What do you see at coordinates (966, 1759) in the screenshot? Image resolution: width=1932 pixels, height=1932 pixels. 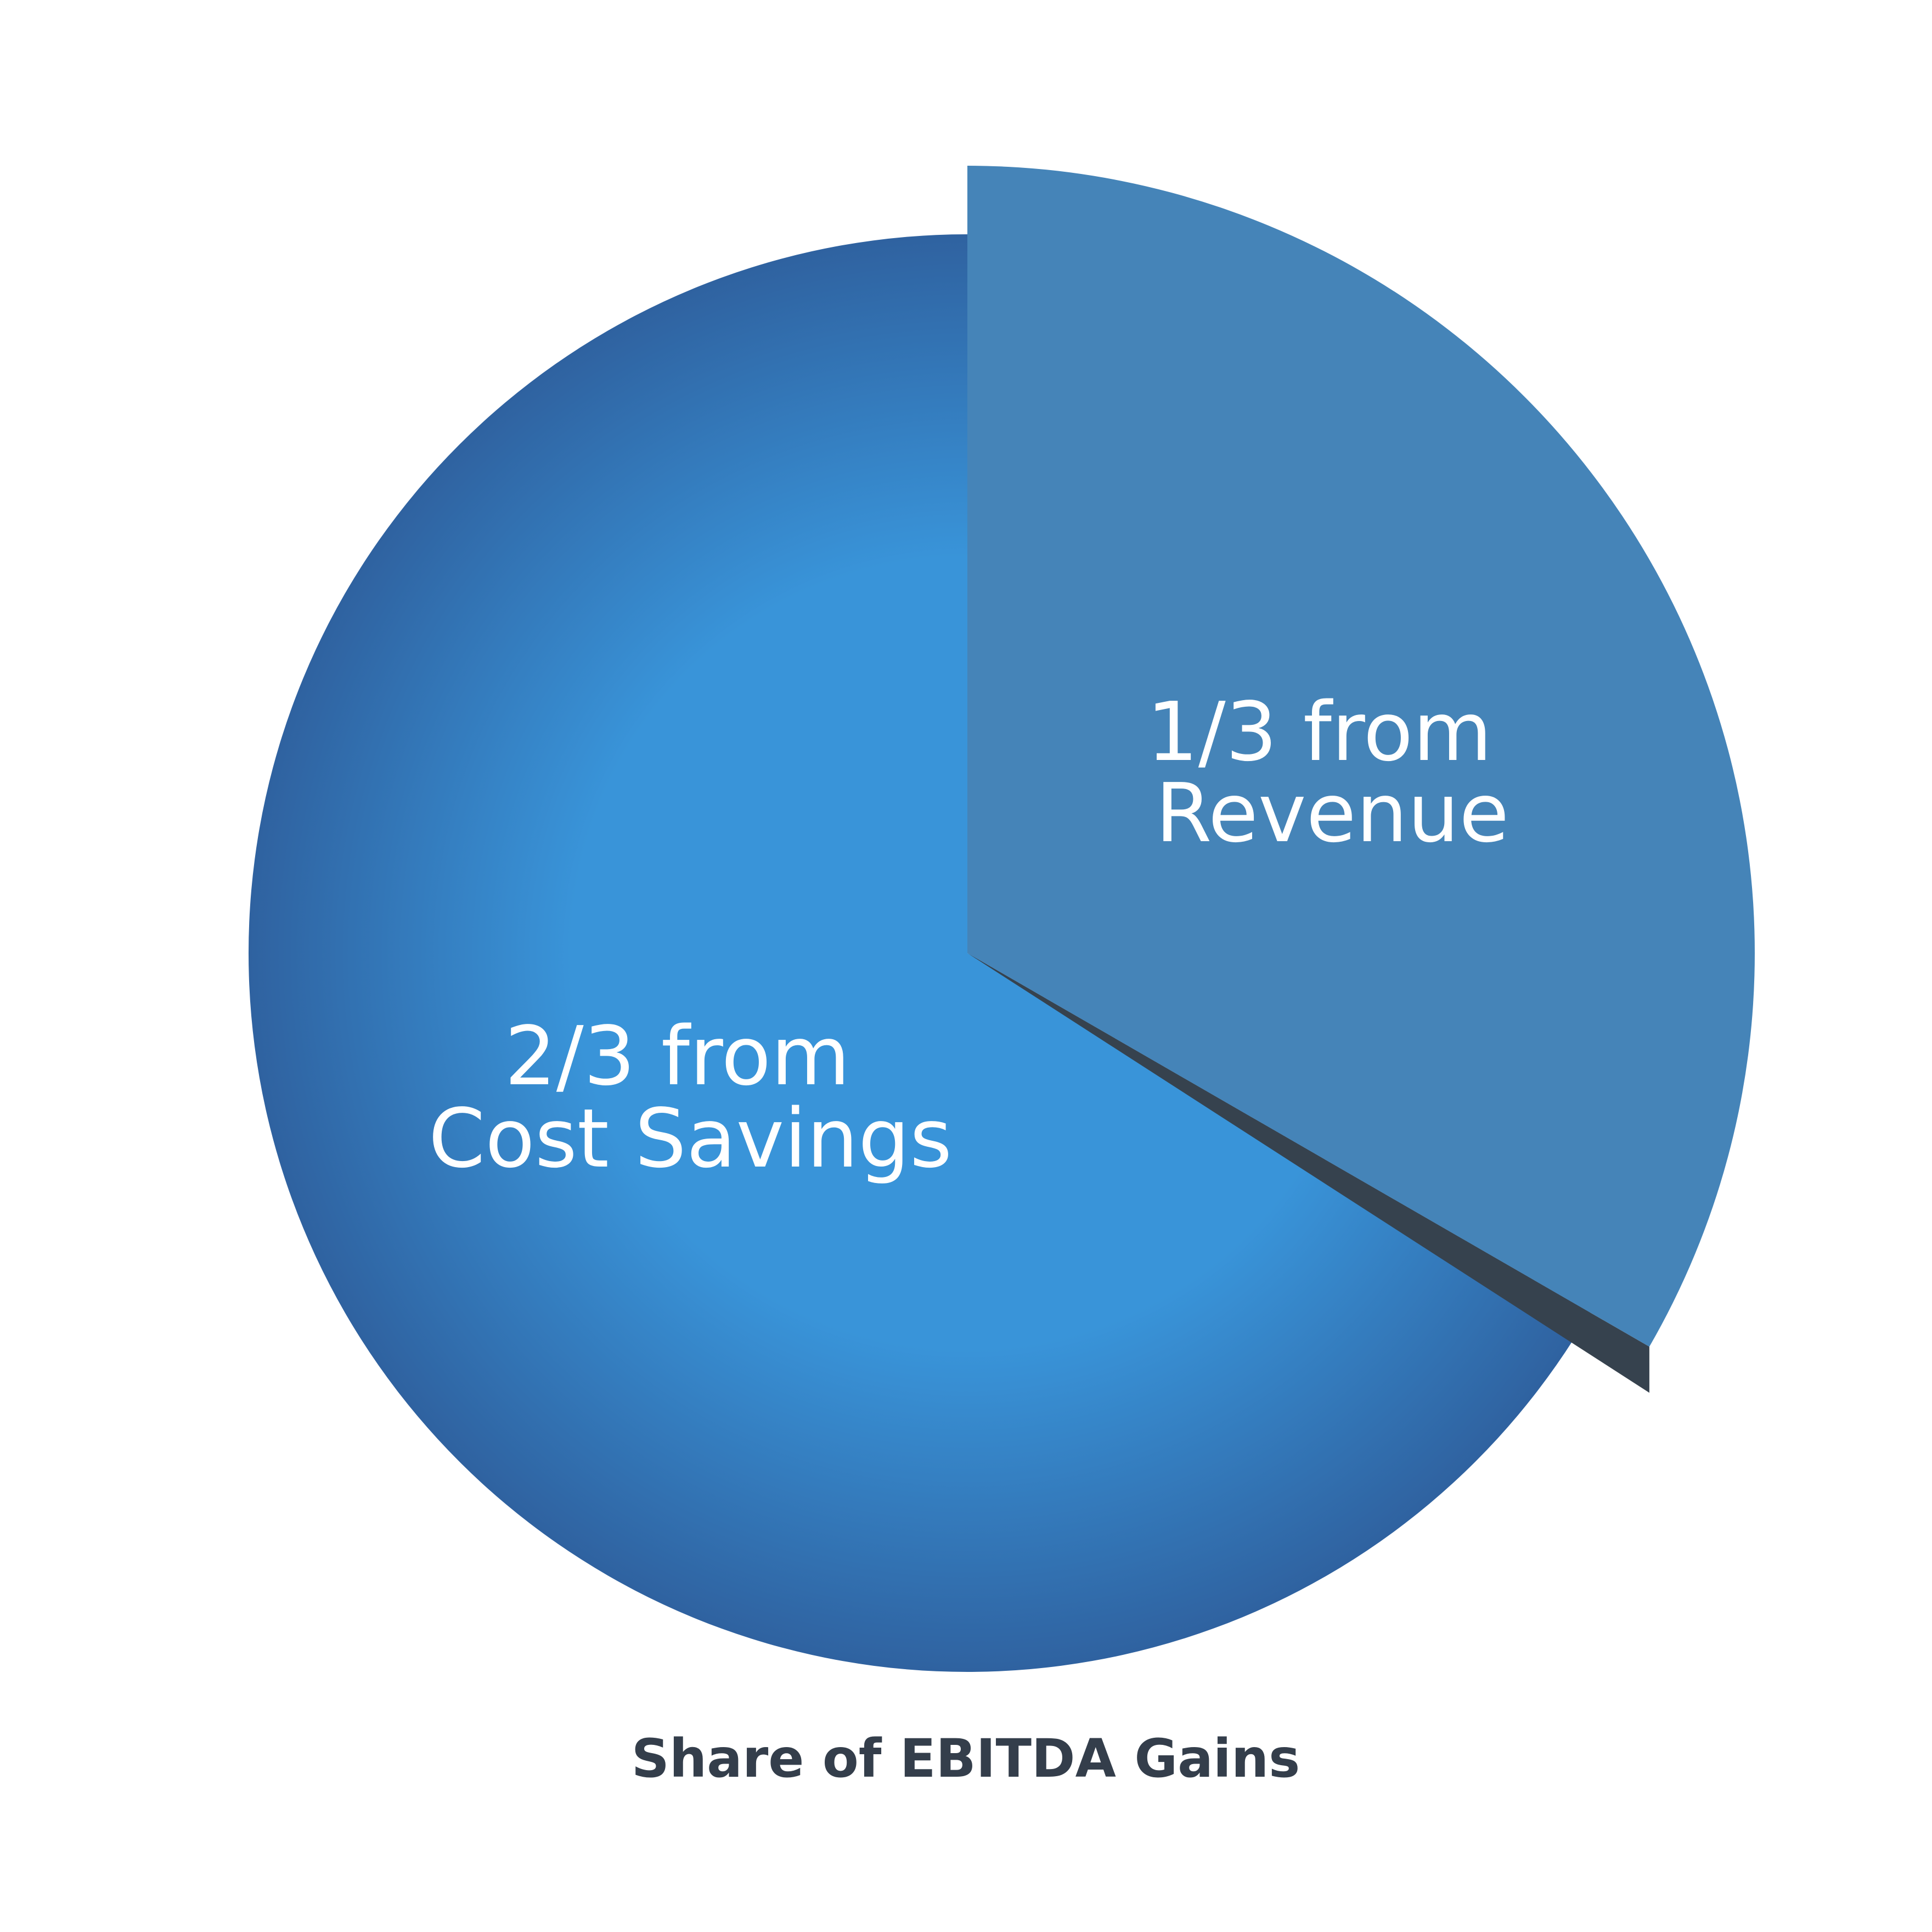 I see `chart-title: Share of EBITDA Gains` at bounding box center [966, 1759].